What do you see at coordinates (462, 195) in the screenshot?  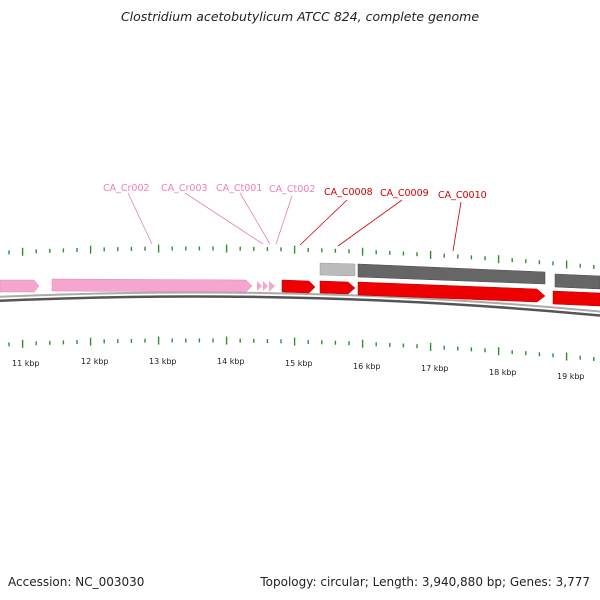 I see `gene-label: CA_C0010` at bounding box center [462, 195].